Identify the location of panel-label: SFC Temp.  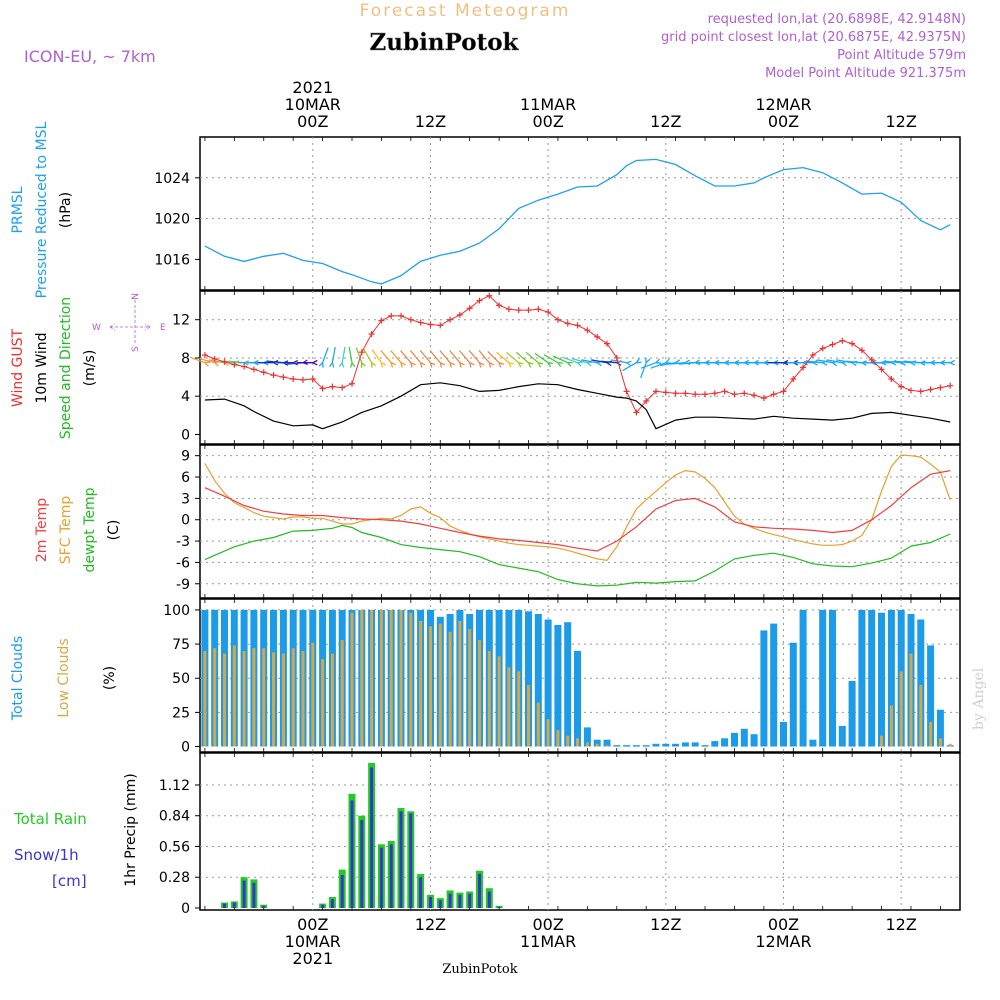
(66, 530).